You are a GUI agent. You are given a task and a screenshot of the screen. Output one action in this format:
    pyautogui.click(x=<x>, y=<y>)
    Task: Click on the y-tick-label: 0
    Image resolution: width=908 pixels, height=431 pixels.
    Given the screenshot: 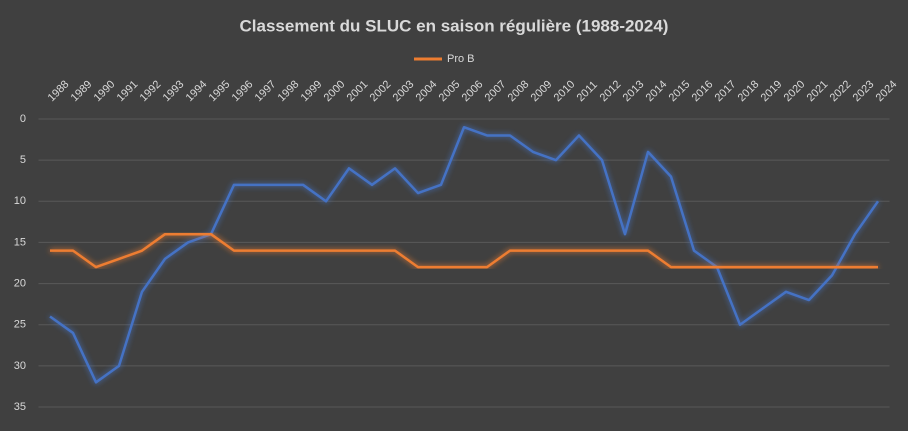 What is the action you would take?
    pyautogui.click(x=23, y=119)
    